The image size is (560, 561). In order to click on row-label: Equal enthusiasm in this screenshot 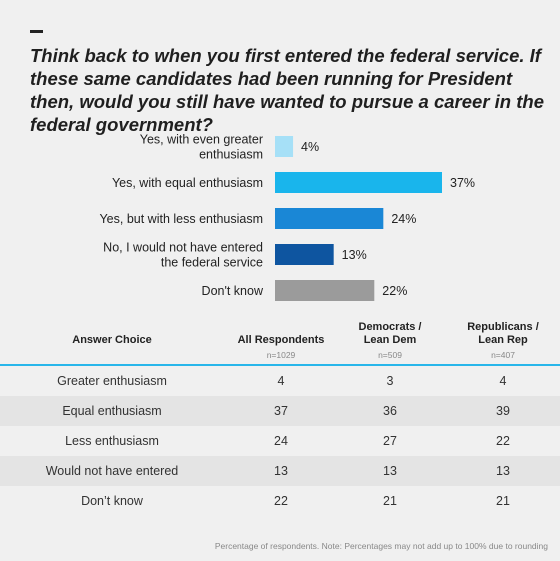, I will do `click(112, 411)`.